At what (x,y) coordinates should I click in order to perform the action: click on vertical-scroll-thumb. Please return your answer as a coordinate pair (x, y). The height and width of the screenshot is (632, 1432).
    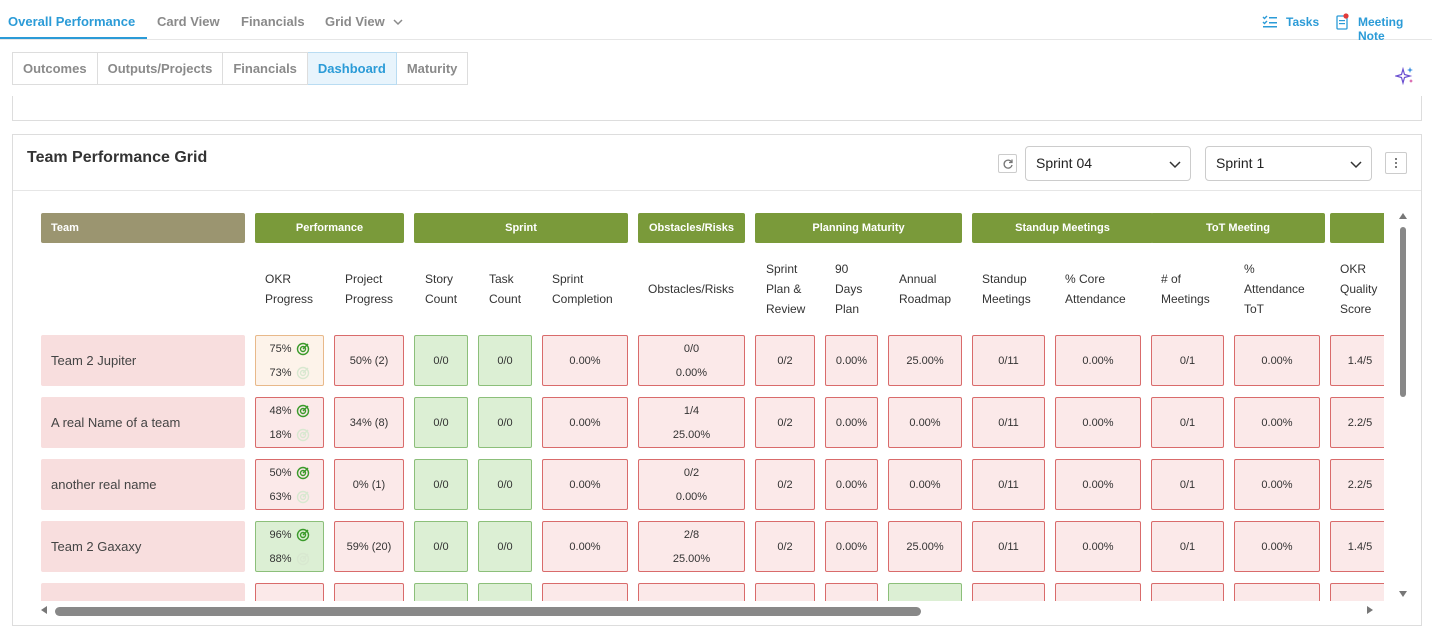
    Looking at the image, I should click on (1403, 312).